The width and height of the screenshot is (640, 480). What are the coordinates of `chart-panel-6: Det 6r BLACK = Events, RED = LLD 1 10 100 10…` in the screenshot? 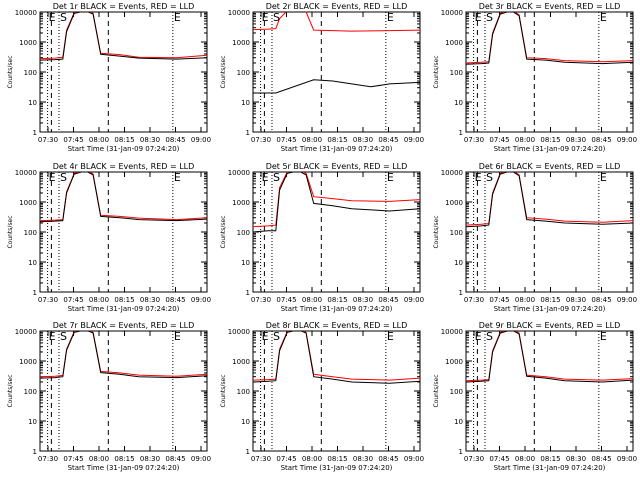 It's located at (535, 237).